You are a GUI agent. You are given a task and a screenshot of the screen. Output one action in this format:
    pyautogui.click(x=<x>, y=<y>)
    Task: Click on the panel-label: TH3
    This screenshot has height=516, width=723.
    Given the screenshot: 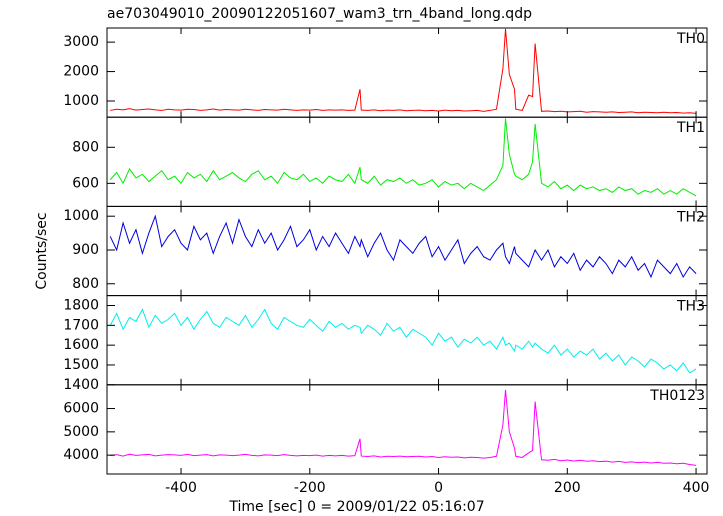 What is the action you would take?
    pyautogui.click(x=690, y=307)
    